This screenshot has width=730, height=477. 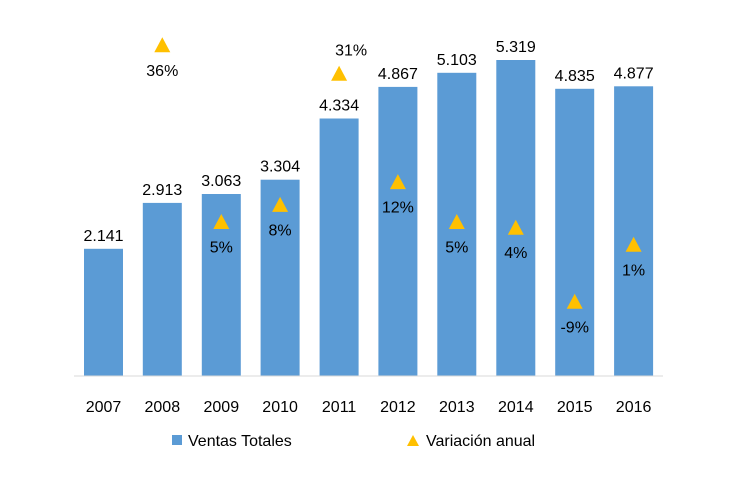 I want to click on x-tick-2015: 2015, so click(x=575, y=407).